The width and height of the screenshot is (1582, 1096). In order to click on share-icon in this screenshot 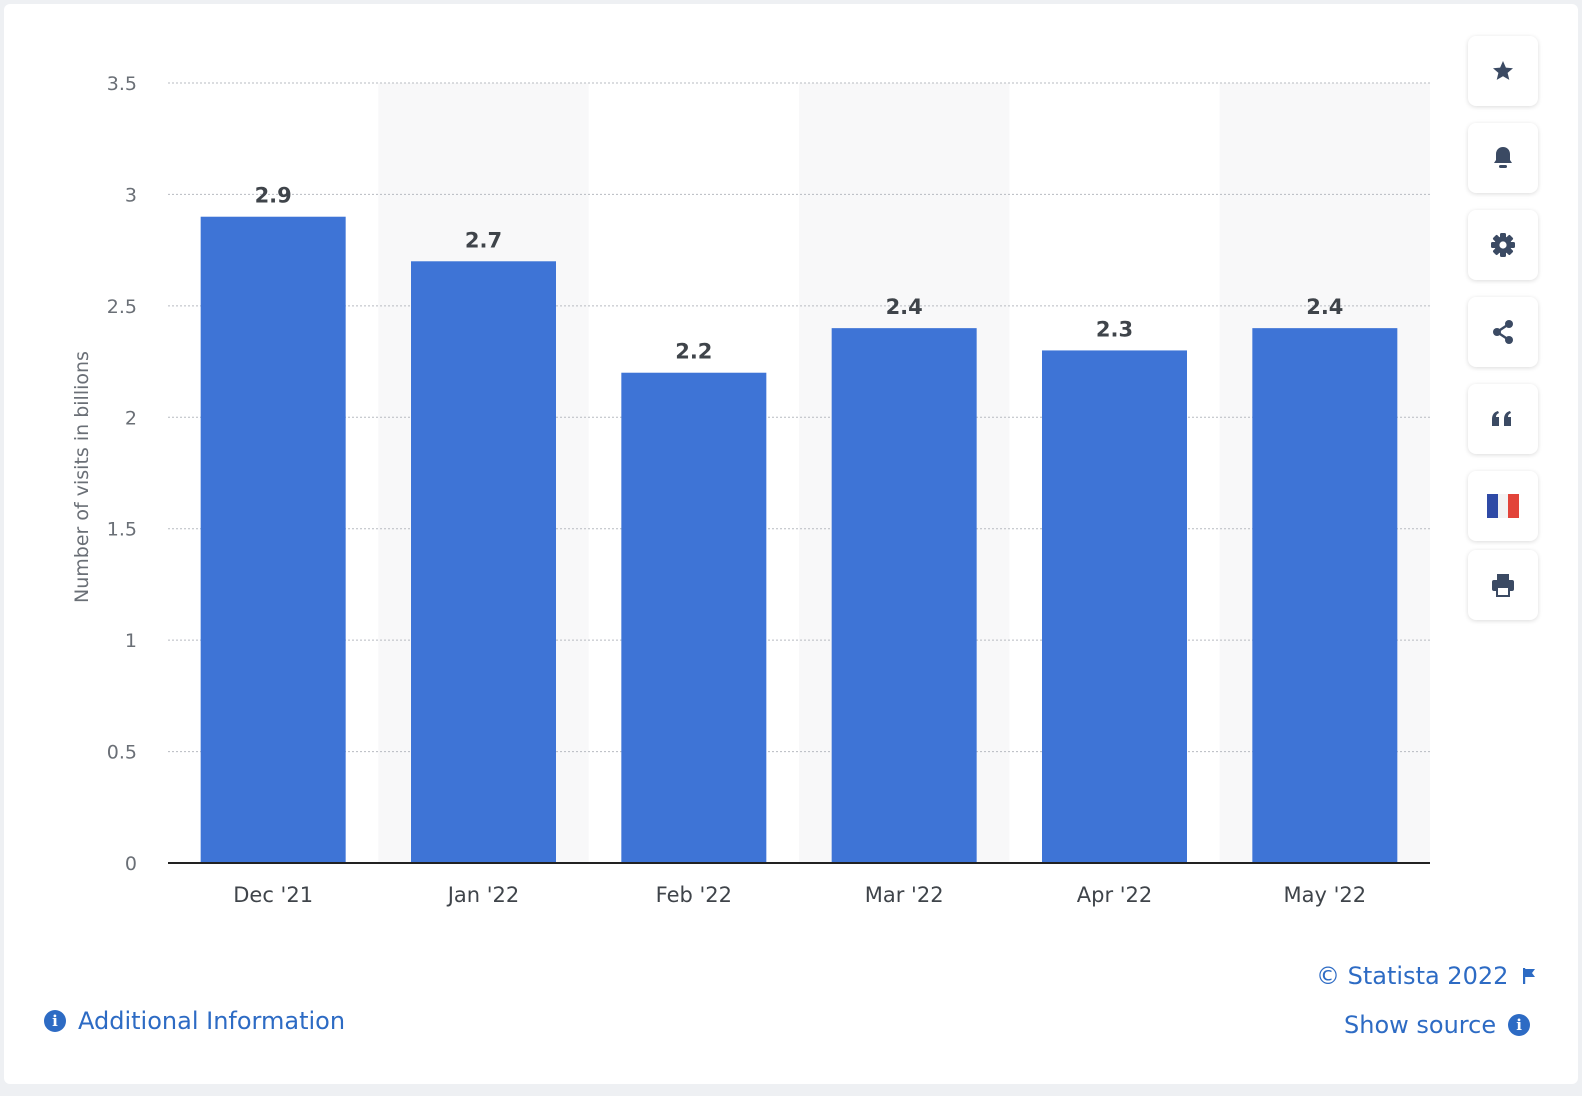, I will do `click(1503, 332)`.